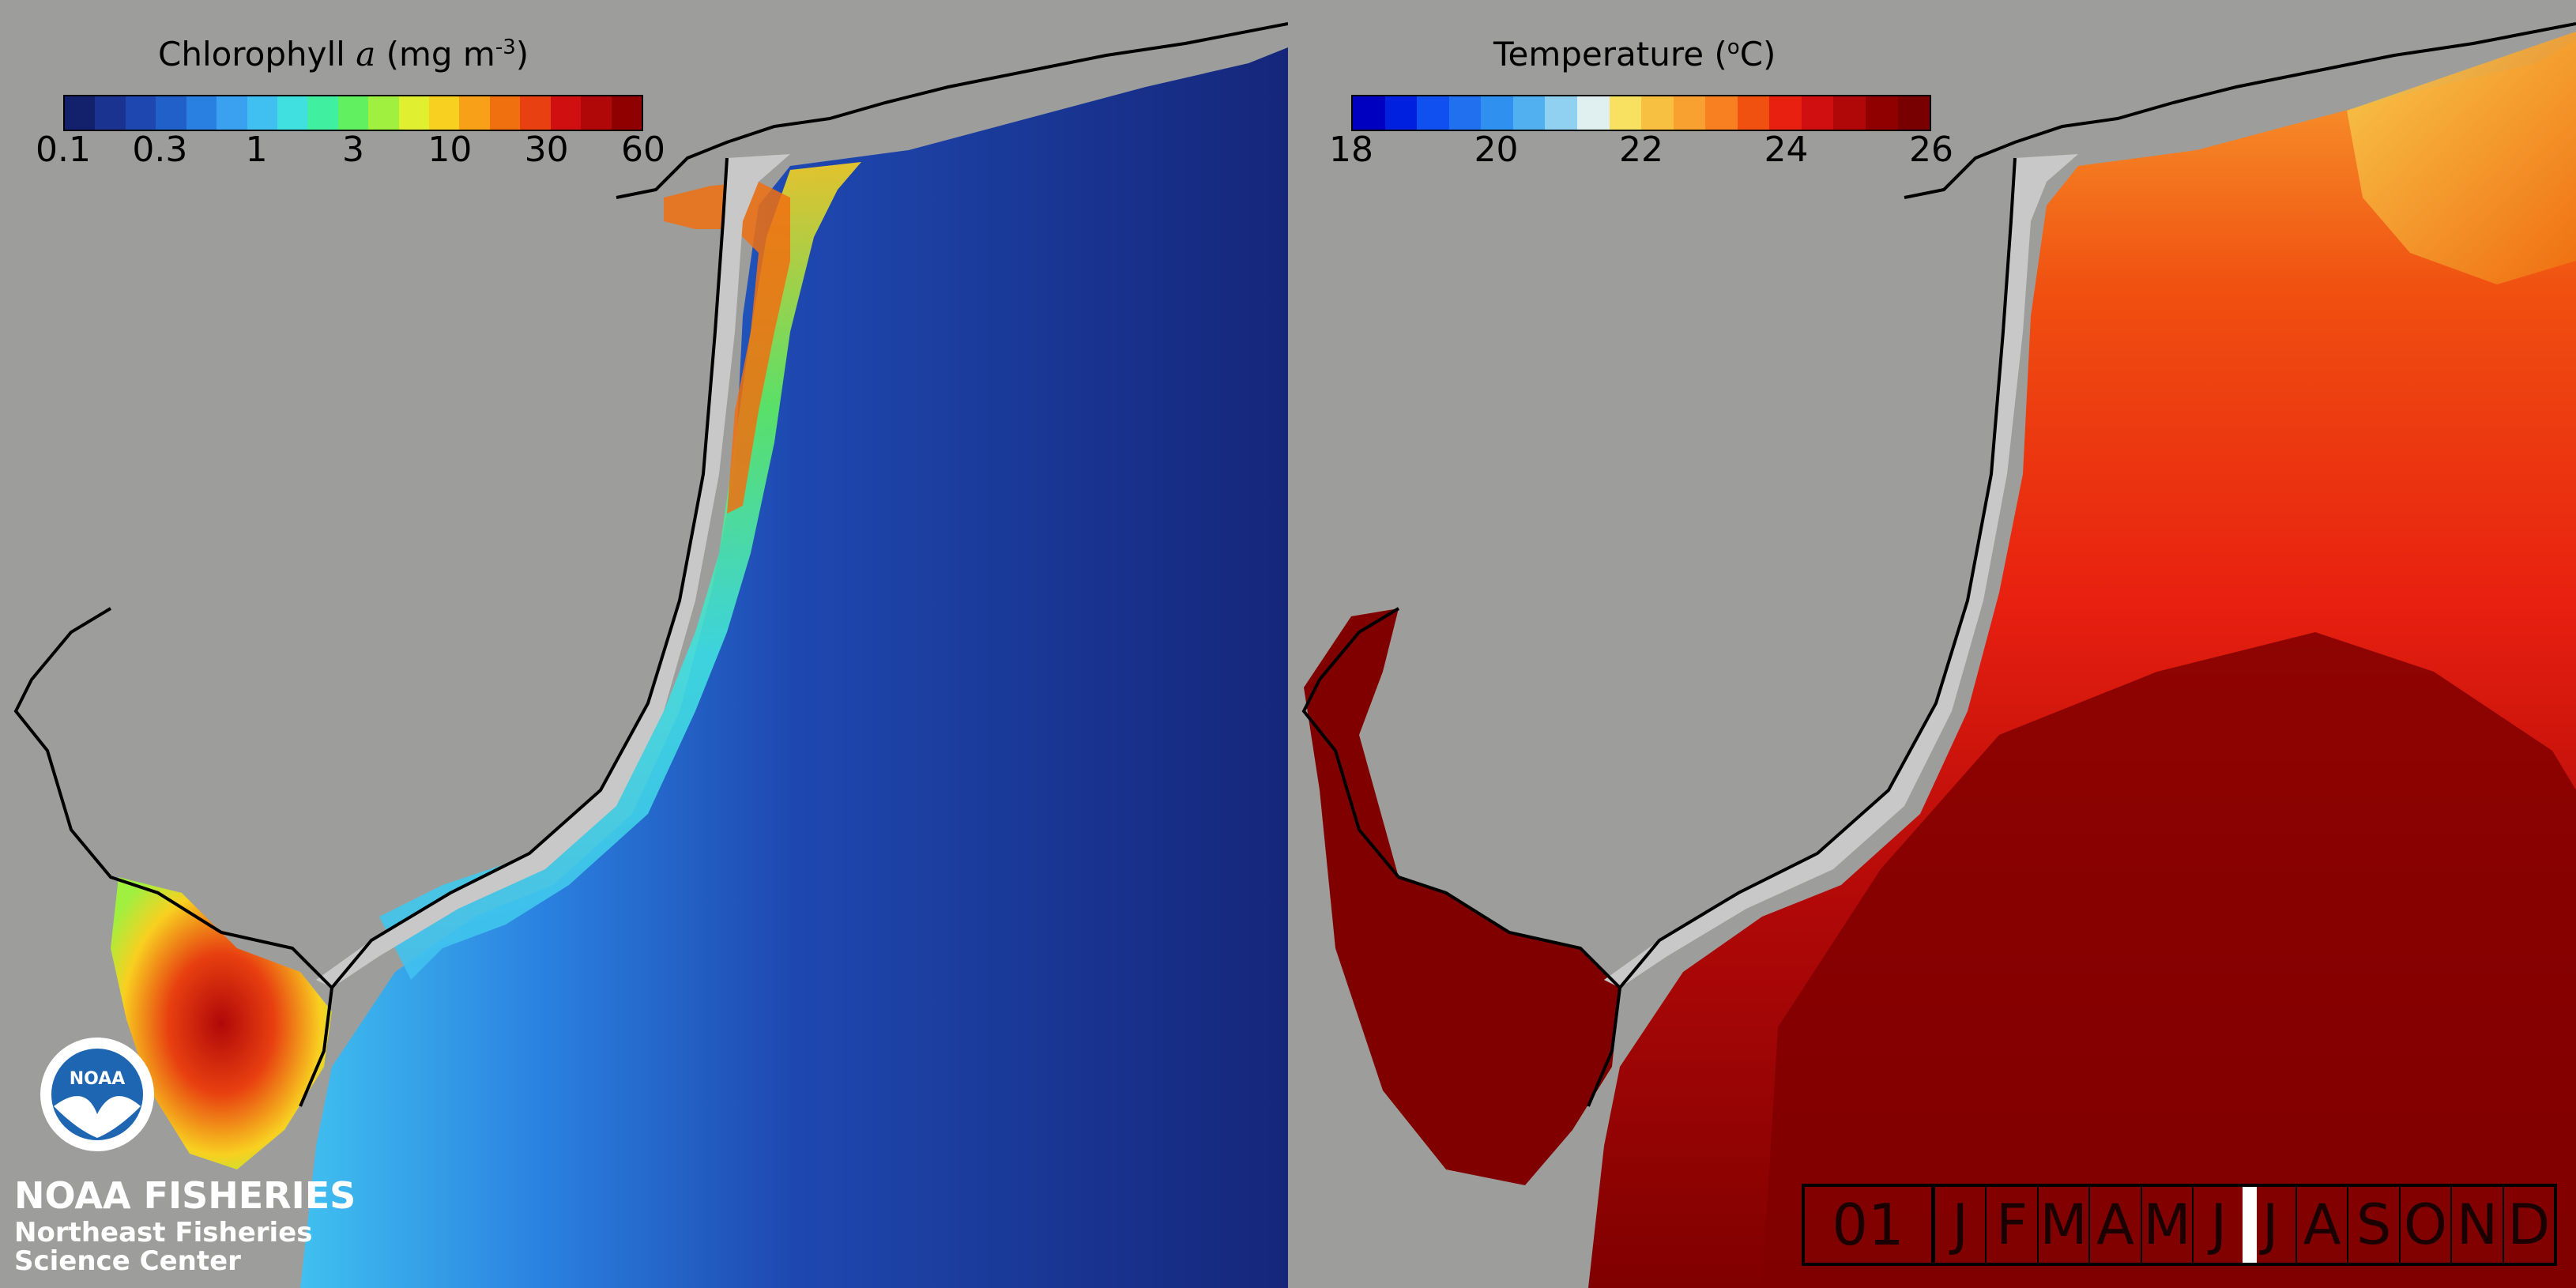  What do you see at coordinates (2461, 158) in the screenshot?
I see `northeast-warm-patch` at bounding box center [2461, 158].